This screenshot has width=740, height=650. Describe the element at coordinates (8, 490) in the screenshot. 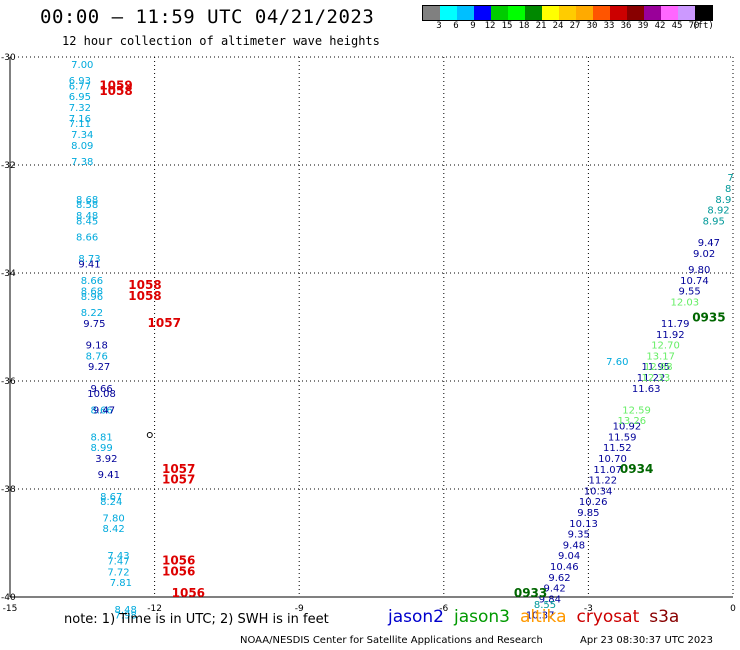

I see `tick-label-lat: -38` at that location.